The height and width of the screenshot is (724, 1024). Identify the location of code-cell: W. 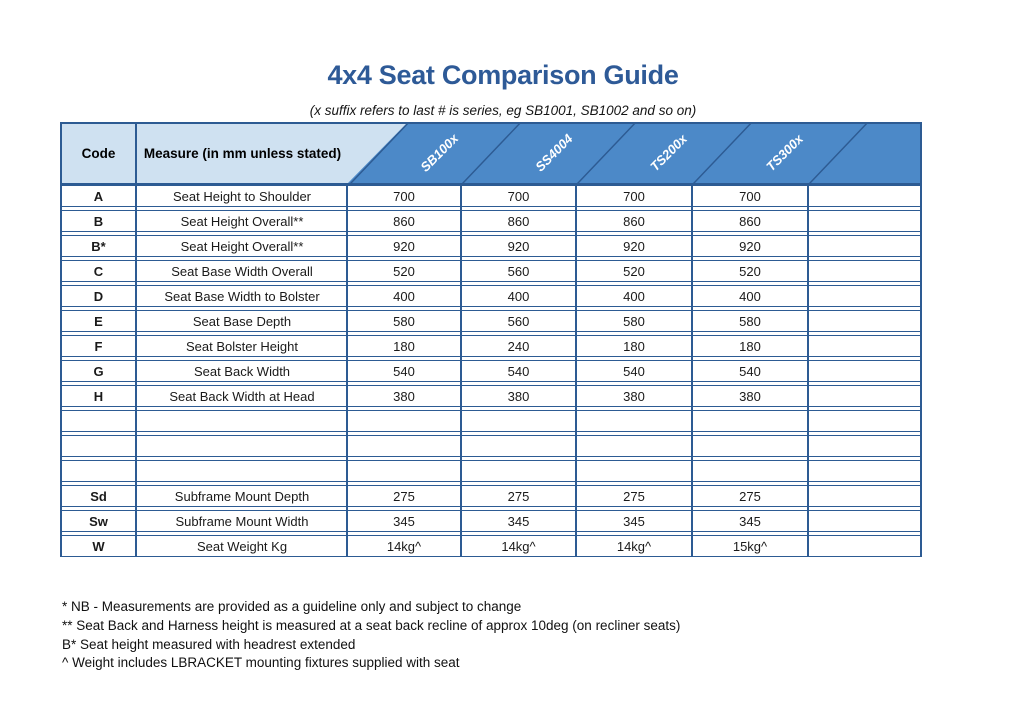
(98, 546).